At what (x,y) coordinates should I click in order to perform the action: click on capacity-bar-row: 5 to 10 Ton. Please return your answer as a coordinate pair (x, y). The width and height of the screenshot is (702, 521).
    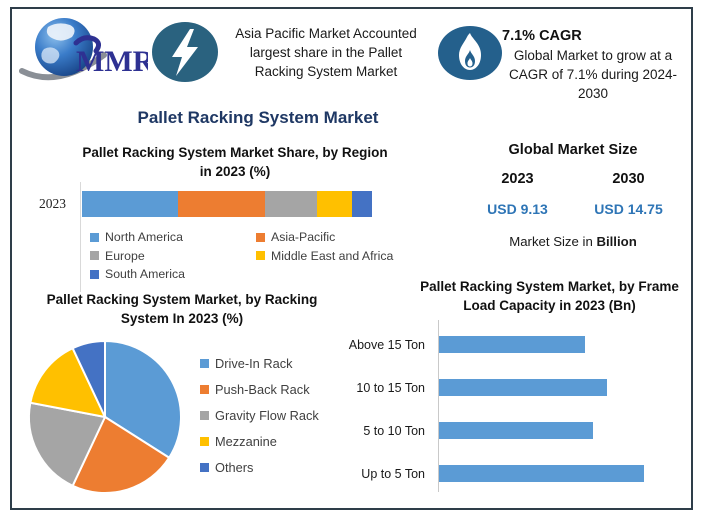
    Looking at the image, I should click on (497, 430).